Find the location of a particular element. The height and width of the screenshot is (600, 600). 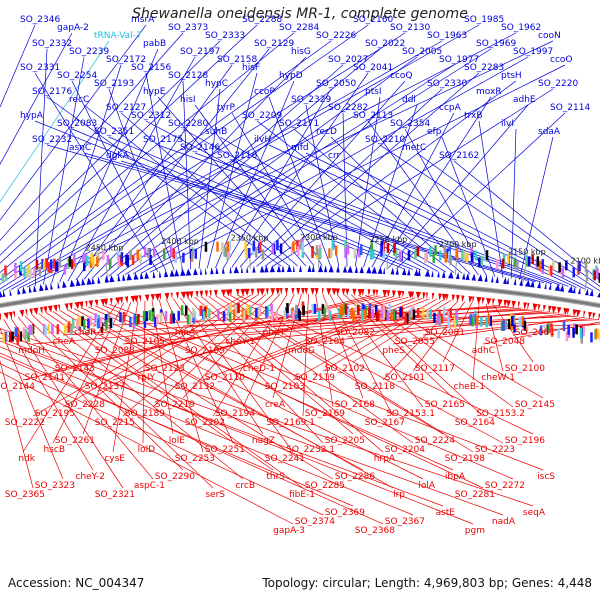

reverse-gene-label: lolE is located at coordinates (177, 441).